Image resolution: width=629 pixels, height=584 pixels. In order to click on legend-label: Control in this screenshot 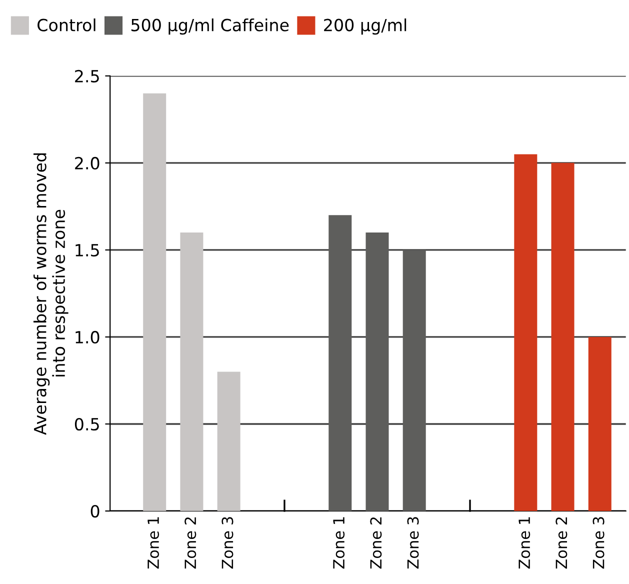, I will do `click(67, 25)`.